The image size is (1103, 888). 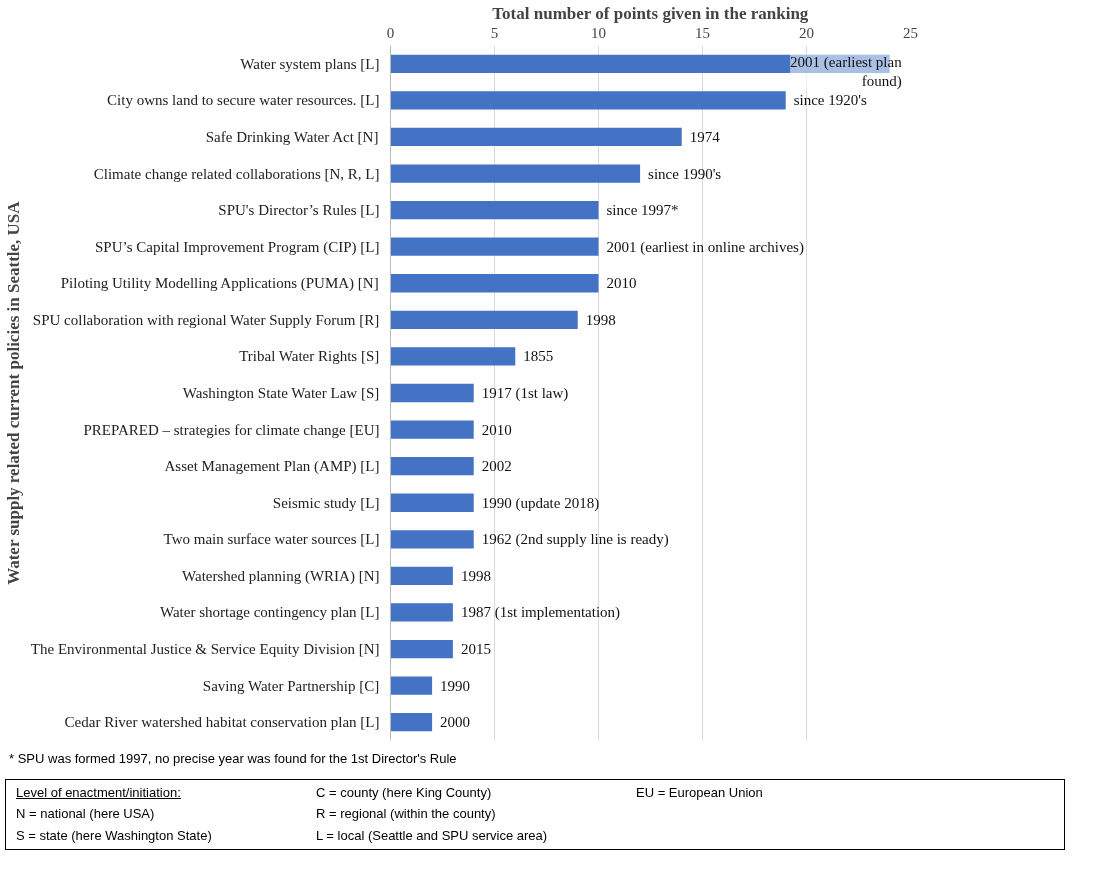 I want to click on text: * SPU was formed 1997, no precise year was found for the 1st Director's Rule, so click(x=233, y=759).